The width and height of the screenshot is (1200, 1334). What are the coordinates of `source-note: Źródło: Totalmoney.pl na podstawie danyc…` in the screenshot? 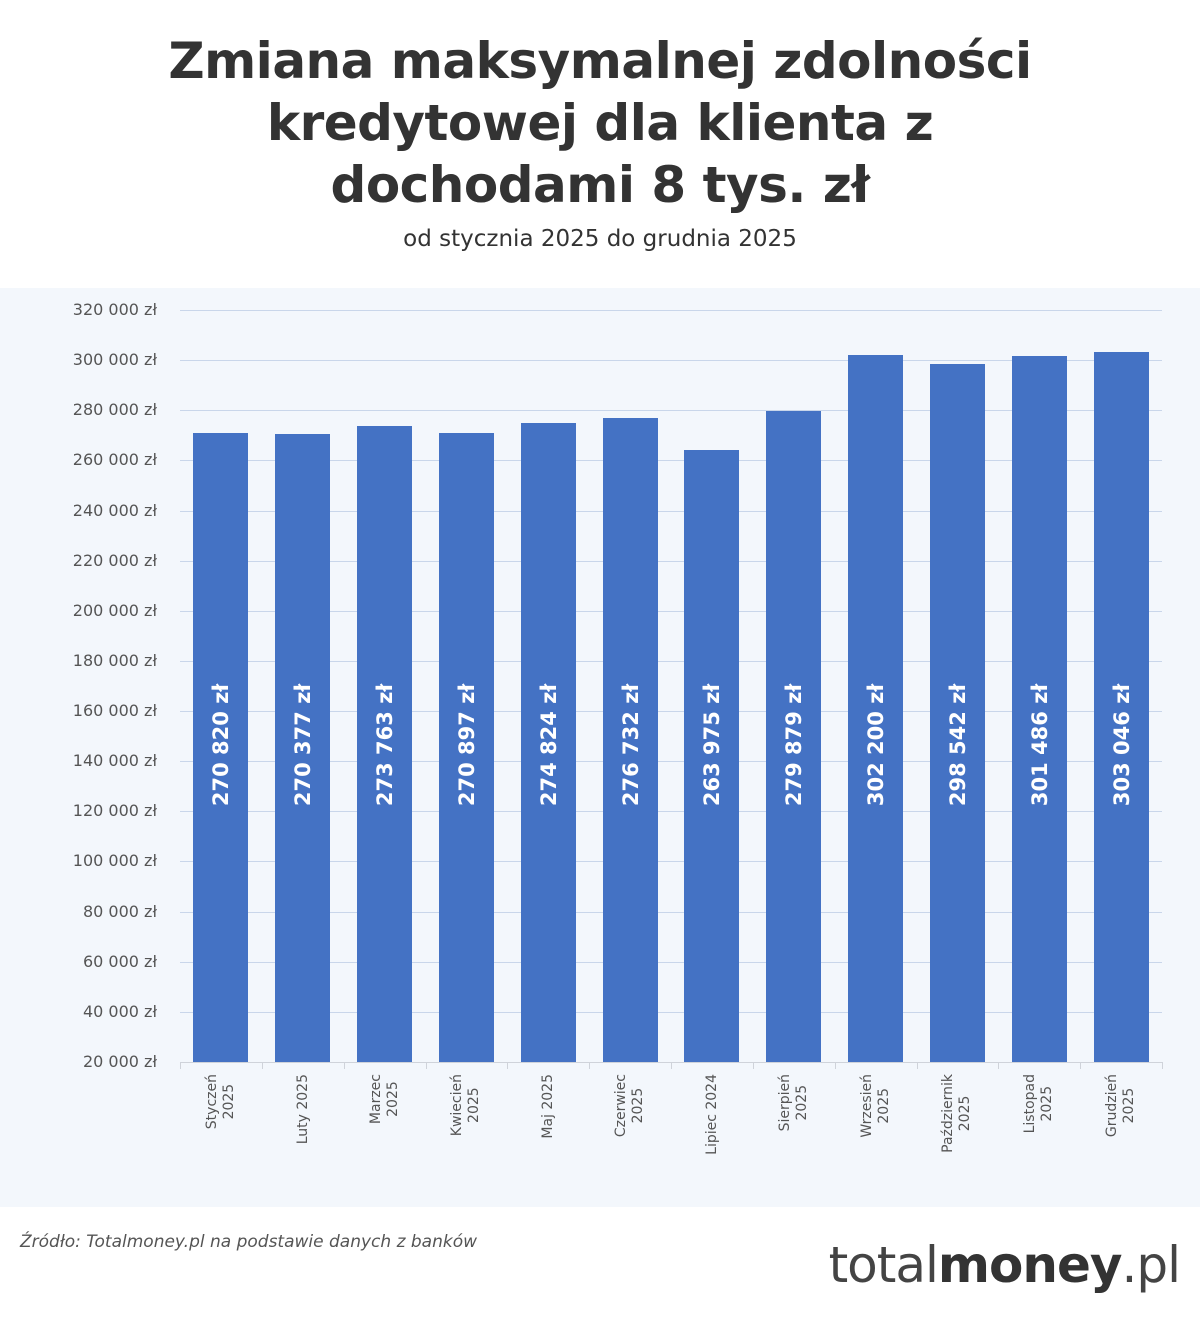 It's located at (249, 1242).